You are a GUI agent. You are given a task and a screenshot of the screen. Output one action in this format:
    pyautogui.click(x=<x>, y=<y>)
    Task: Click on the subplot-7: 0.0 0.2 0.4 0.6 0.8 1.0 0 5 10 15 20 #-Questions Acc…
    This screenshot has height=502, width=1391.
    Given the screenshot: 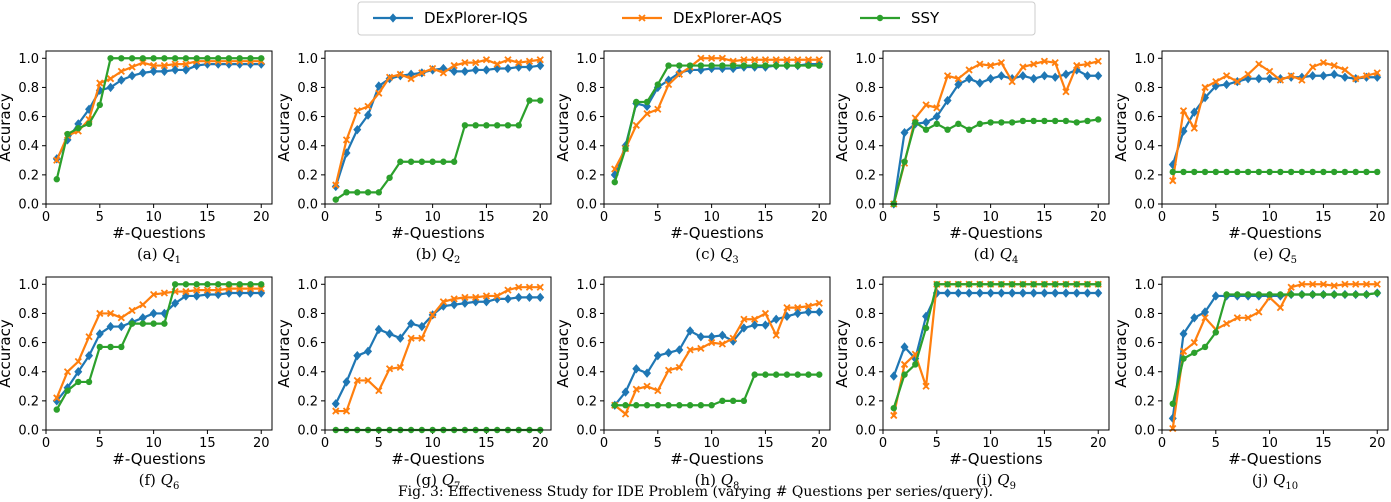 What is the action you would take?
    pyautogui.click(x=413, y=384)
    